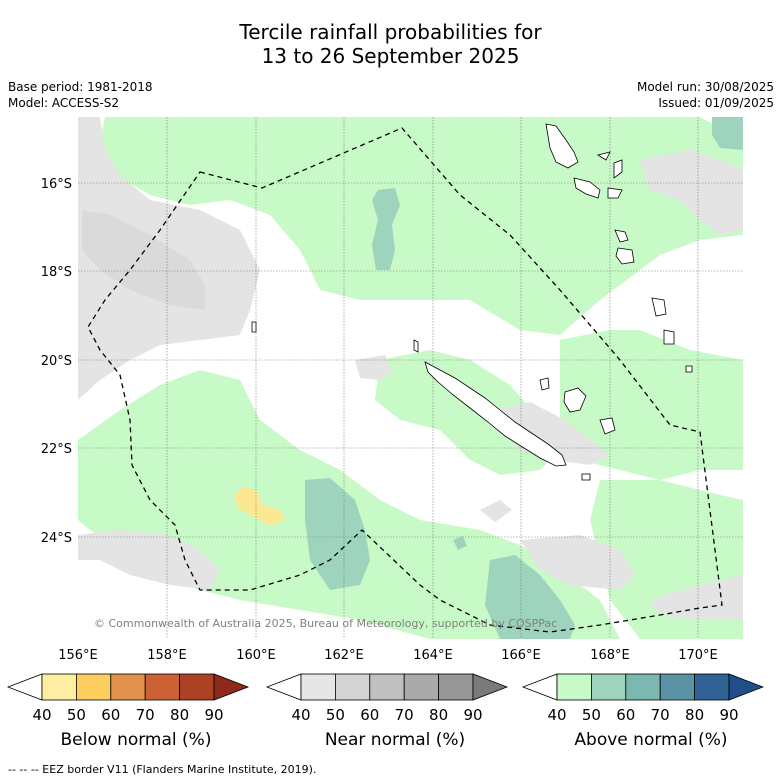 This screenshot has height=781, width=781. What do you see at coordinates (615, 193) in the screenshot?
I see `vanuatu-mid-small` at bounding box center [615, 193].